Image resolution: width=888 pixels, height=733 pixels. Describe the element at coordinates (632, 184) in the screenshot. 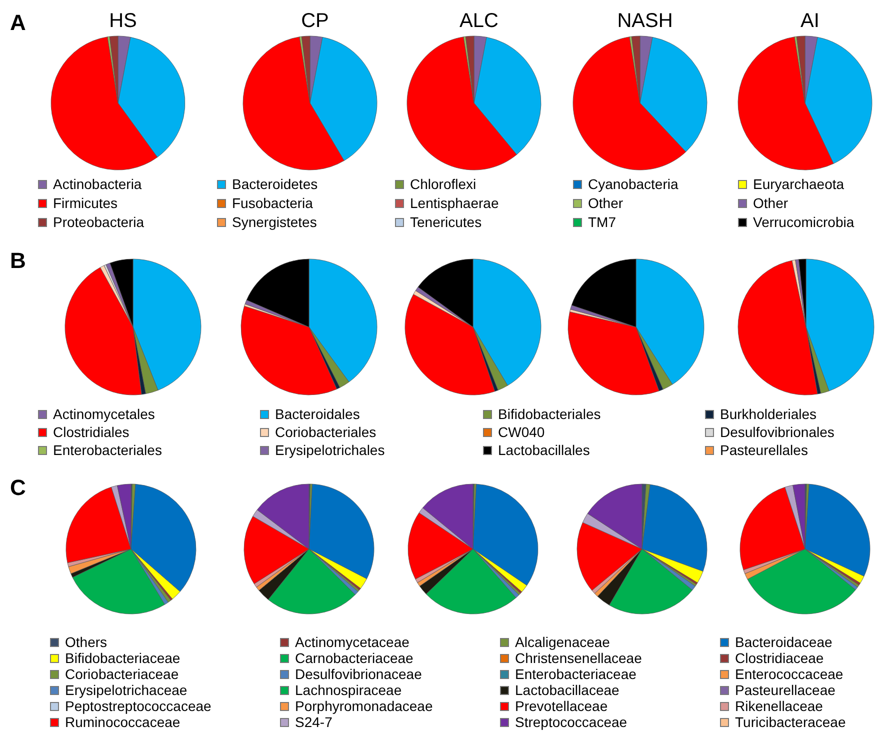

I see `legend-label: Cyanobacteria` at that location.